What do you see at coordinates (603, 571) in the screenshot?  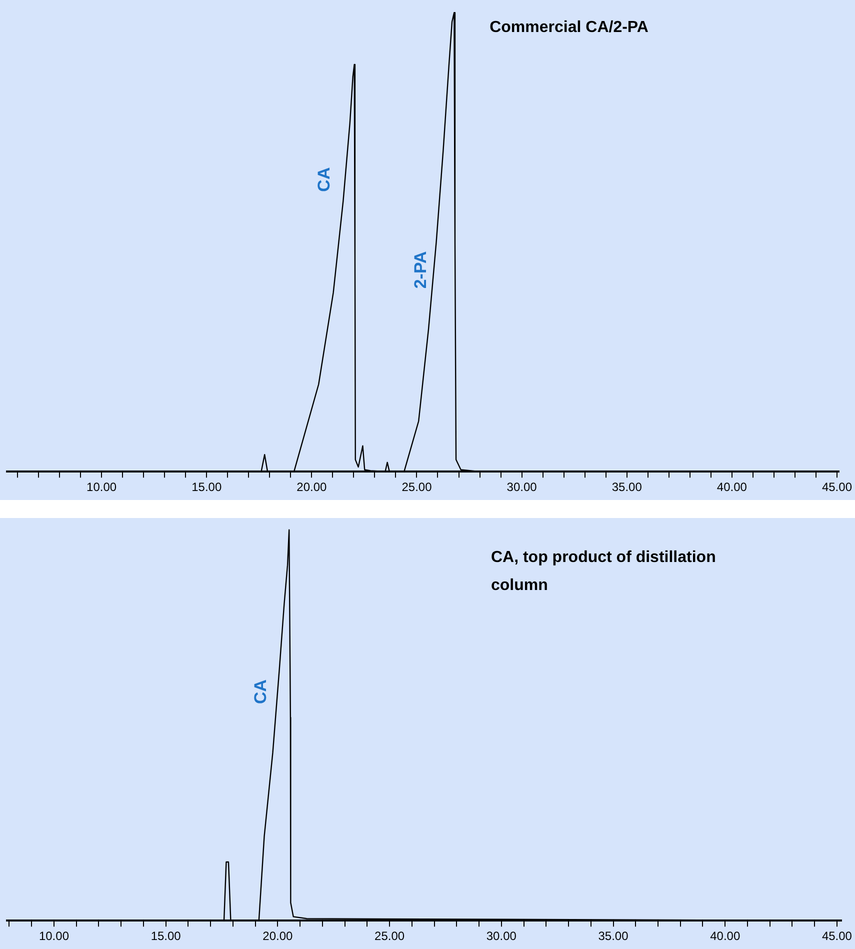 I see `text: CA, top product of distillation column` at bounding box center [603, 571].